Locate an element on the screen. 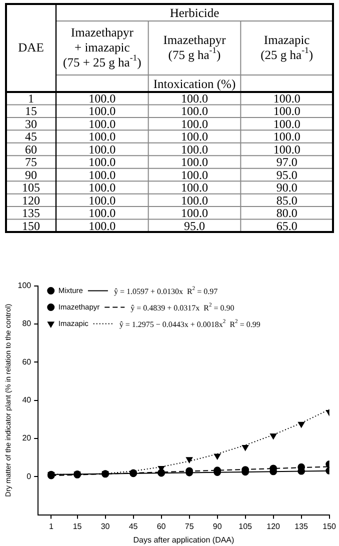 The width and height of the screenshot is (339, 546). y-tick-label: 40 is located at coordinates (27, 400).